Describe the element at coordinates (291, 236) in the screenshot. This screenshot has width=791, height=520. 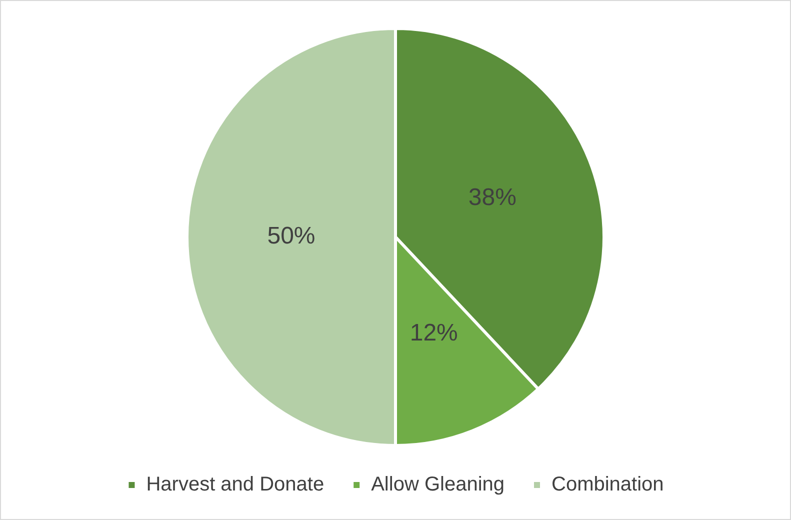
I see `data-label: 50%` at that location.